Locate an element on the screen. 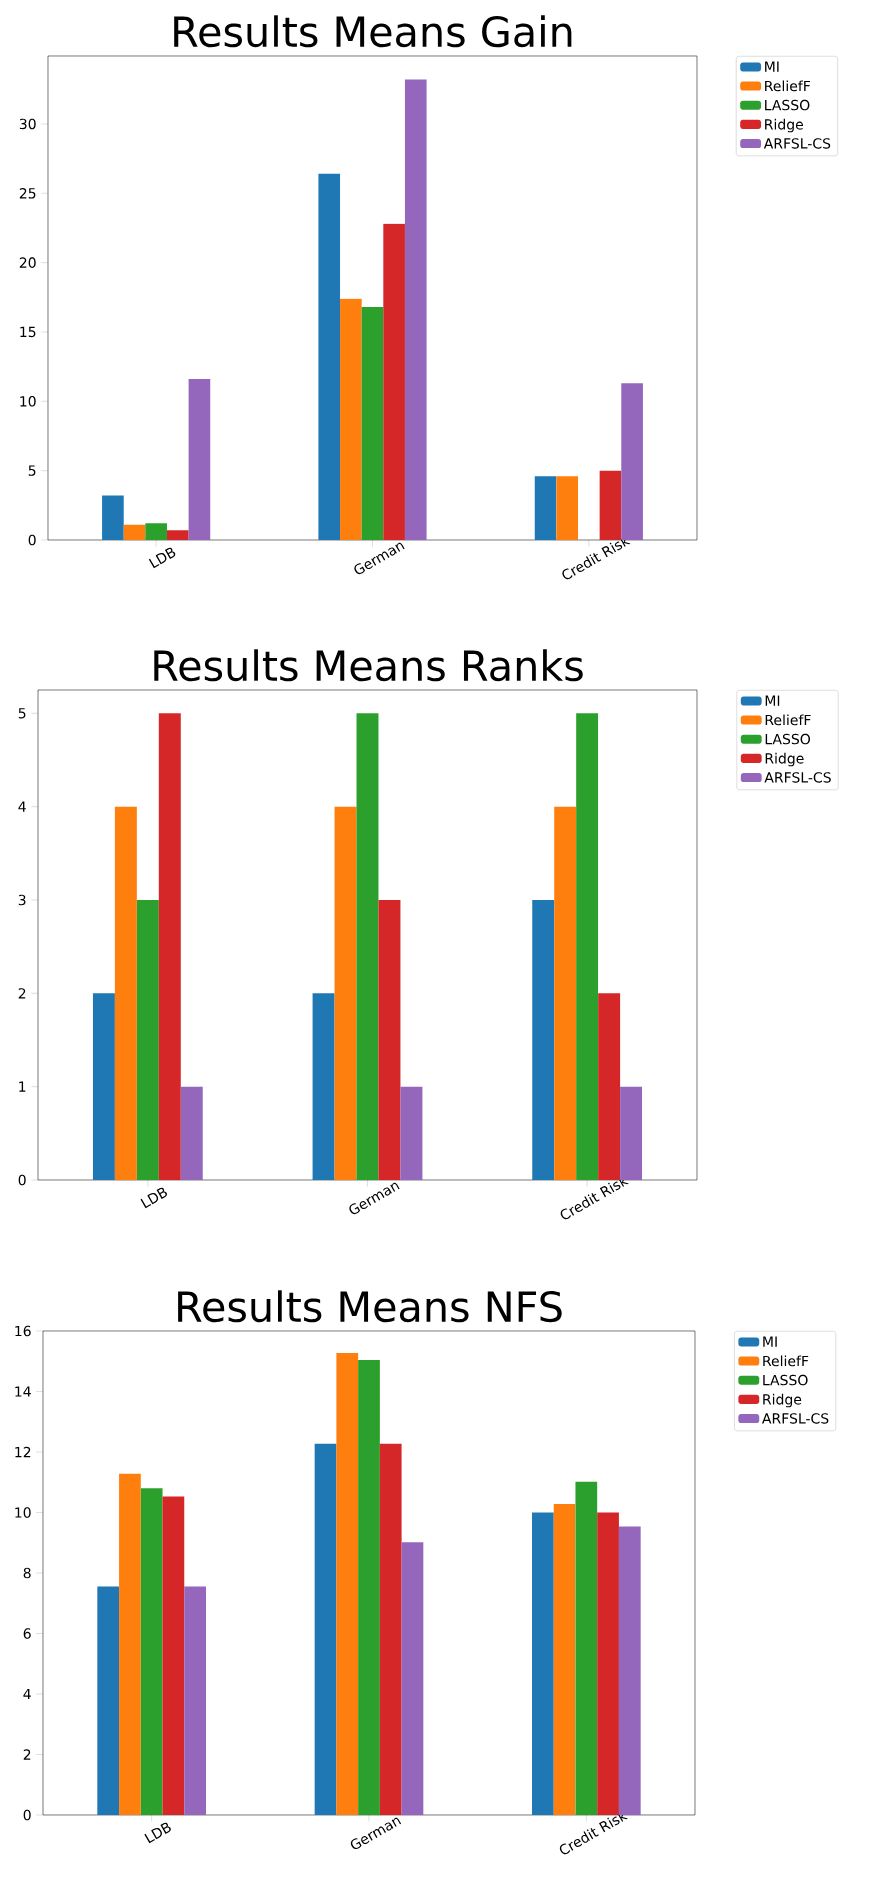 Image resolution: width=885 pixels, height=1885 pixels. y-tick-label: 14 is located at coordinates (23, 1391).